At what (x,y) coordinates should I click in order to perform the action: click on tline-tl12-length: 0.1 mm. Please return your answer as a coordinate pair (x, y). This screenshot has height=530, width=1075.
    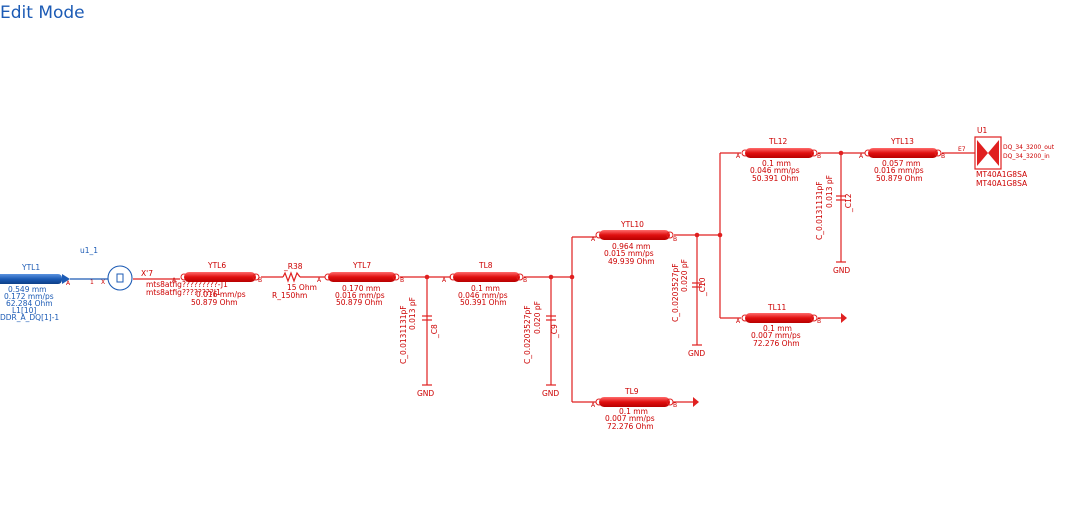
    Looking at the image, I should click on (776, 163).